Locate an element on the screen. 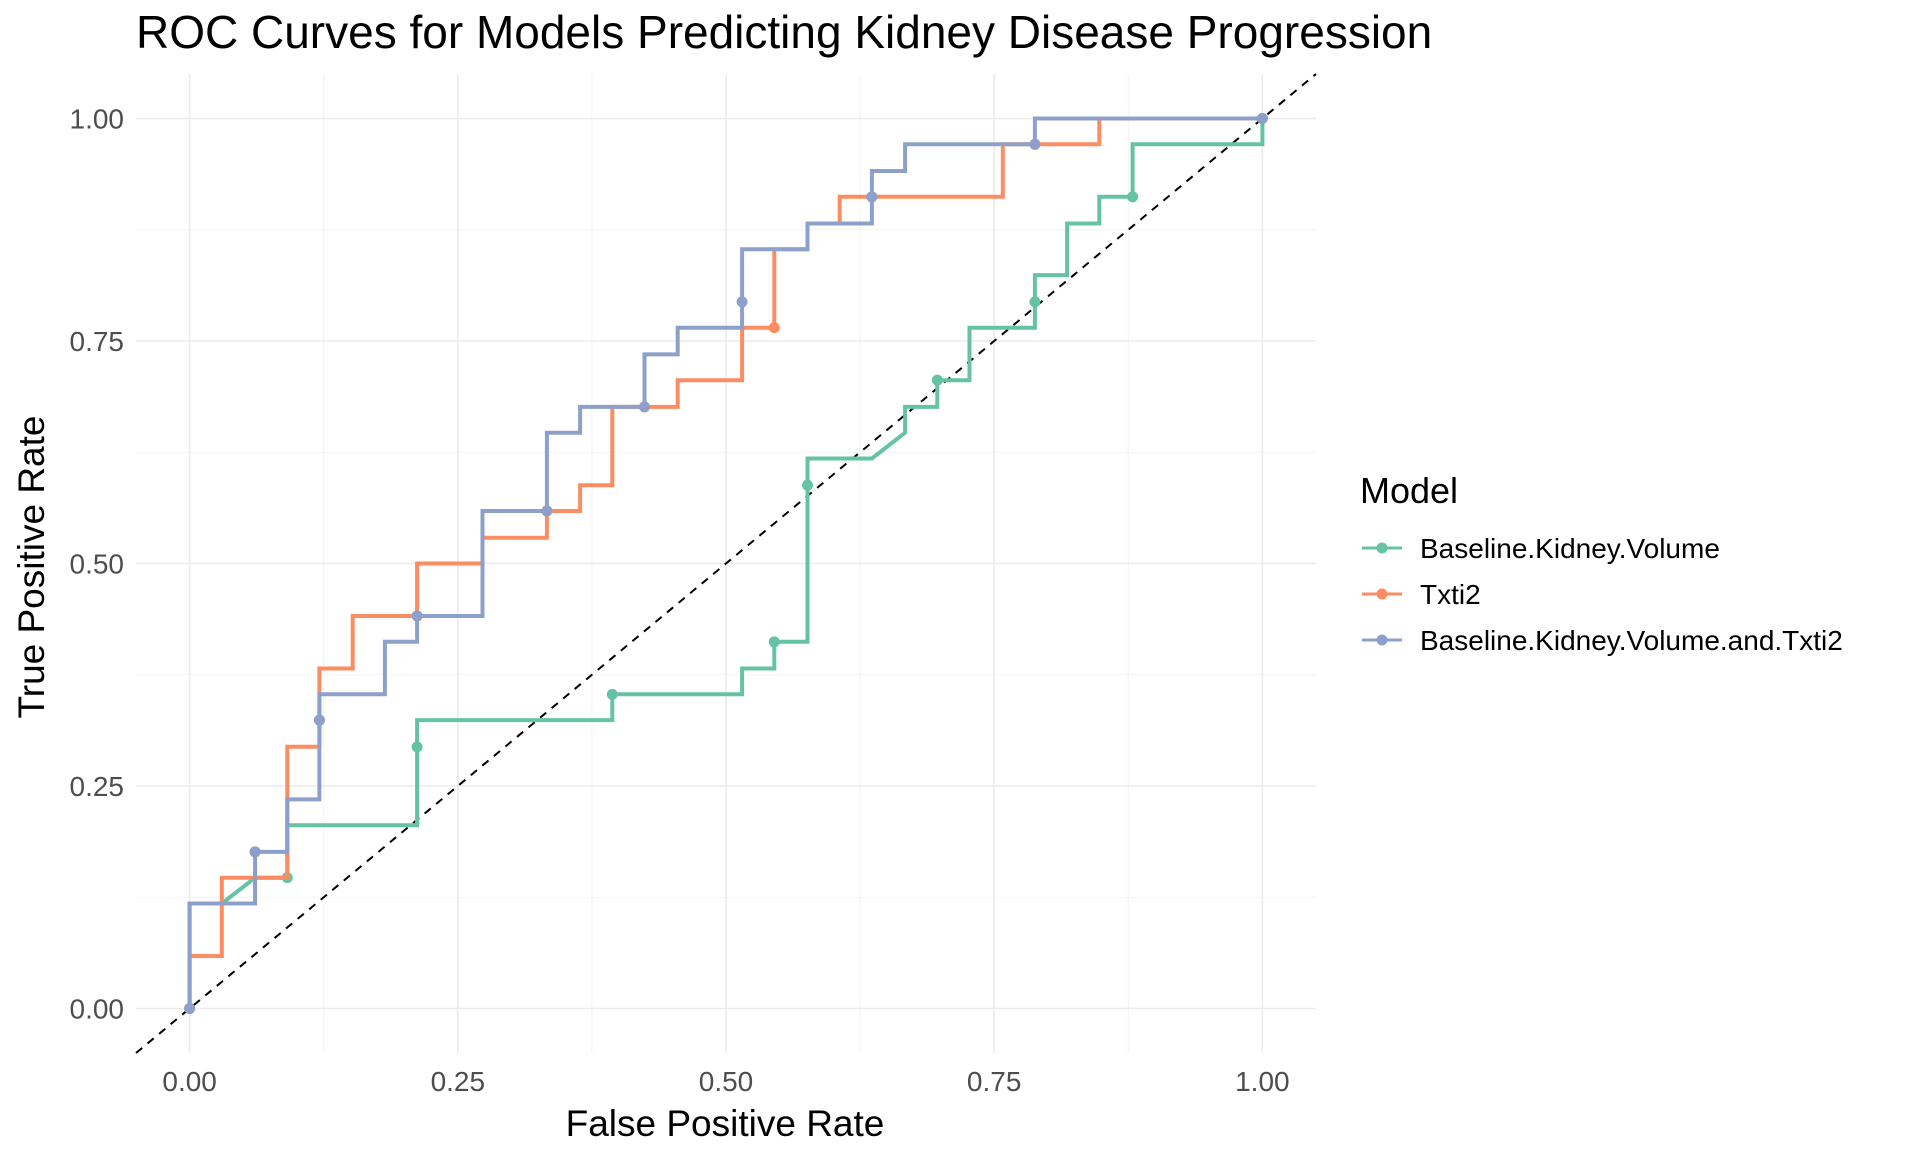 This screenshot has height=1157, width=1920. legend-item: Baseline.Kidney.Volume.and.Txti2 is located at coordinates (1602, 640).